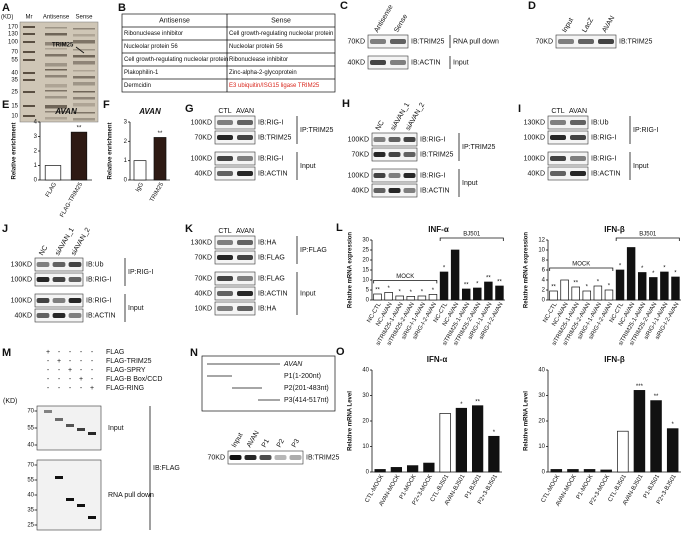 This screenshot has width=685, height=545. Describe the element at coordinates (365, 396) in the screenshot. I see `y-tick-label: 30` at that location.